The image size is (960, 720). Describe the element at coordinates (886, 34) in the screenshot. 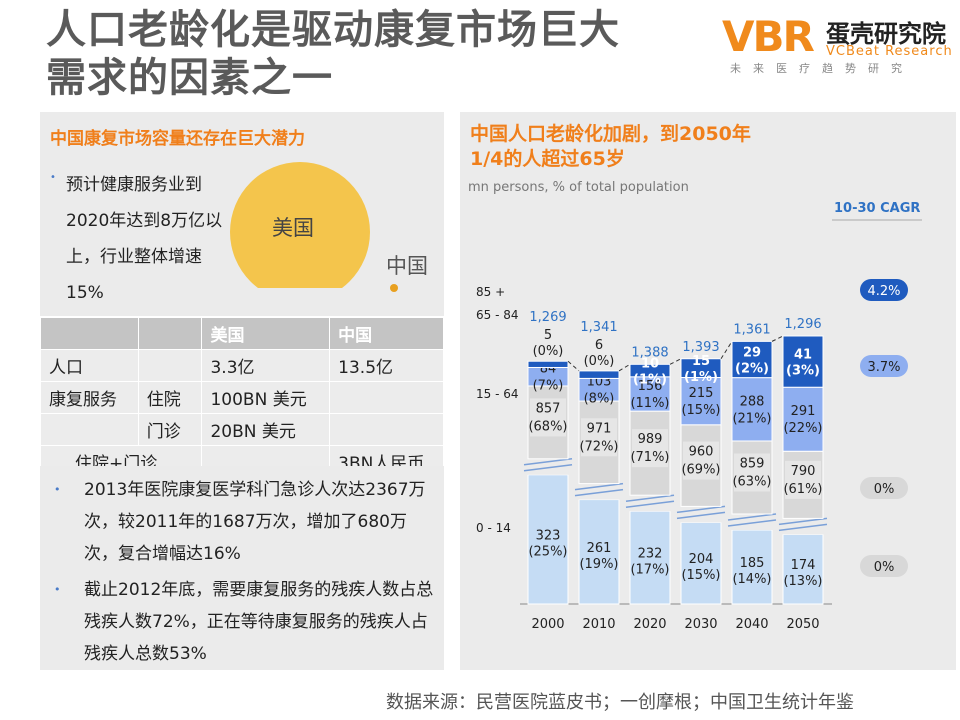

I see `logo-cn: 蛋壳研究院` at that location.